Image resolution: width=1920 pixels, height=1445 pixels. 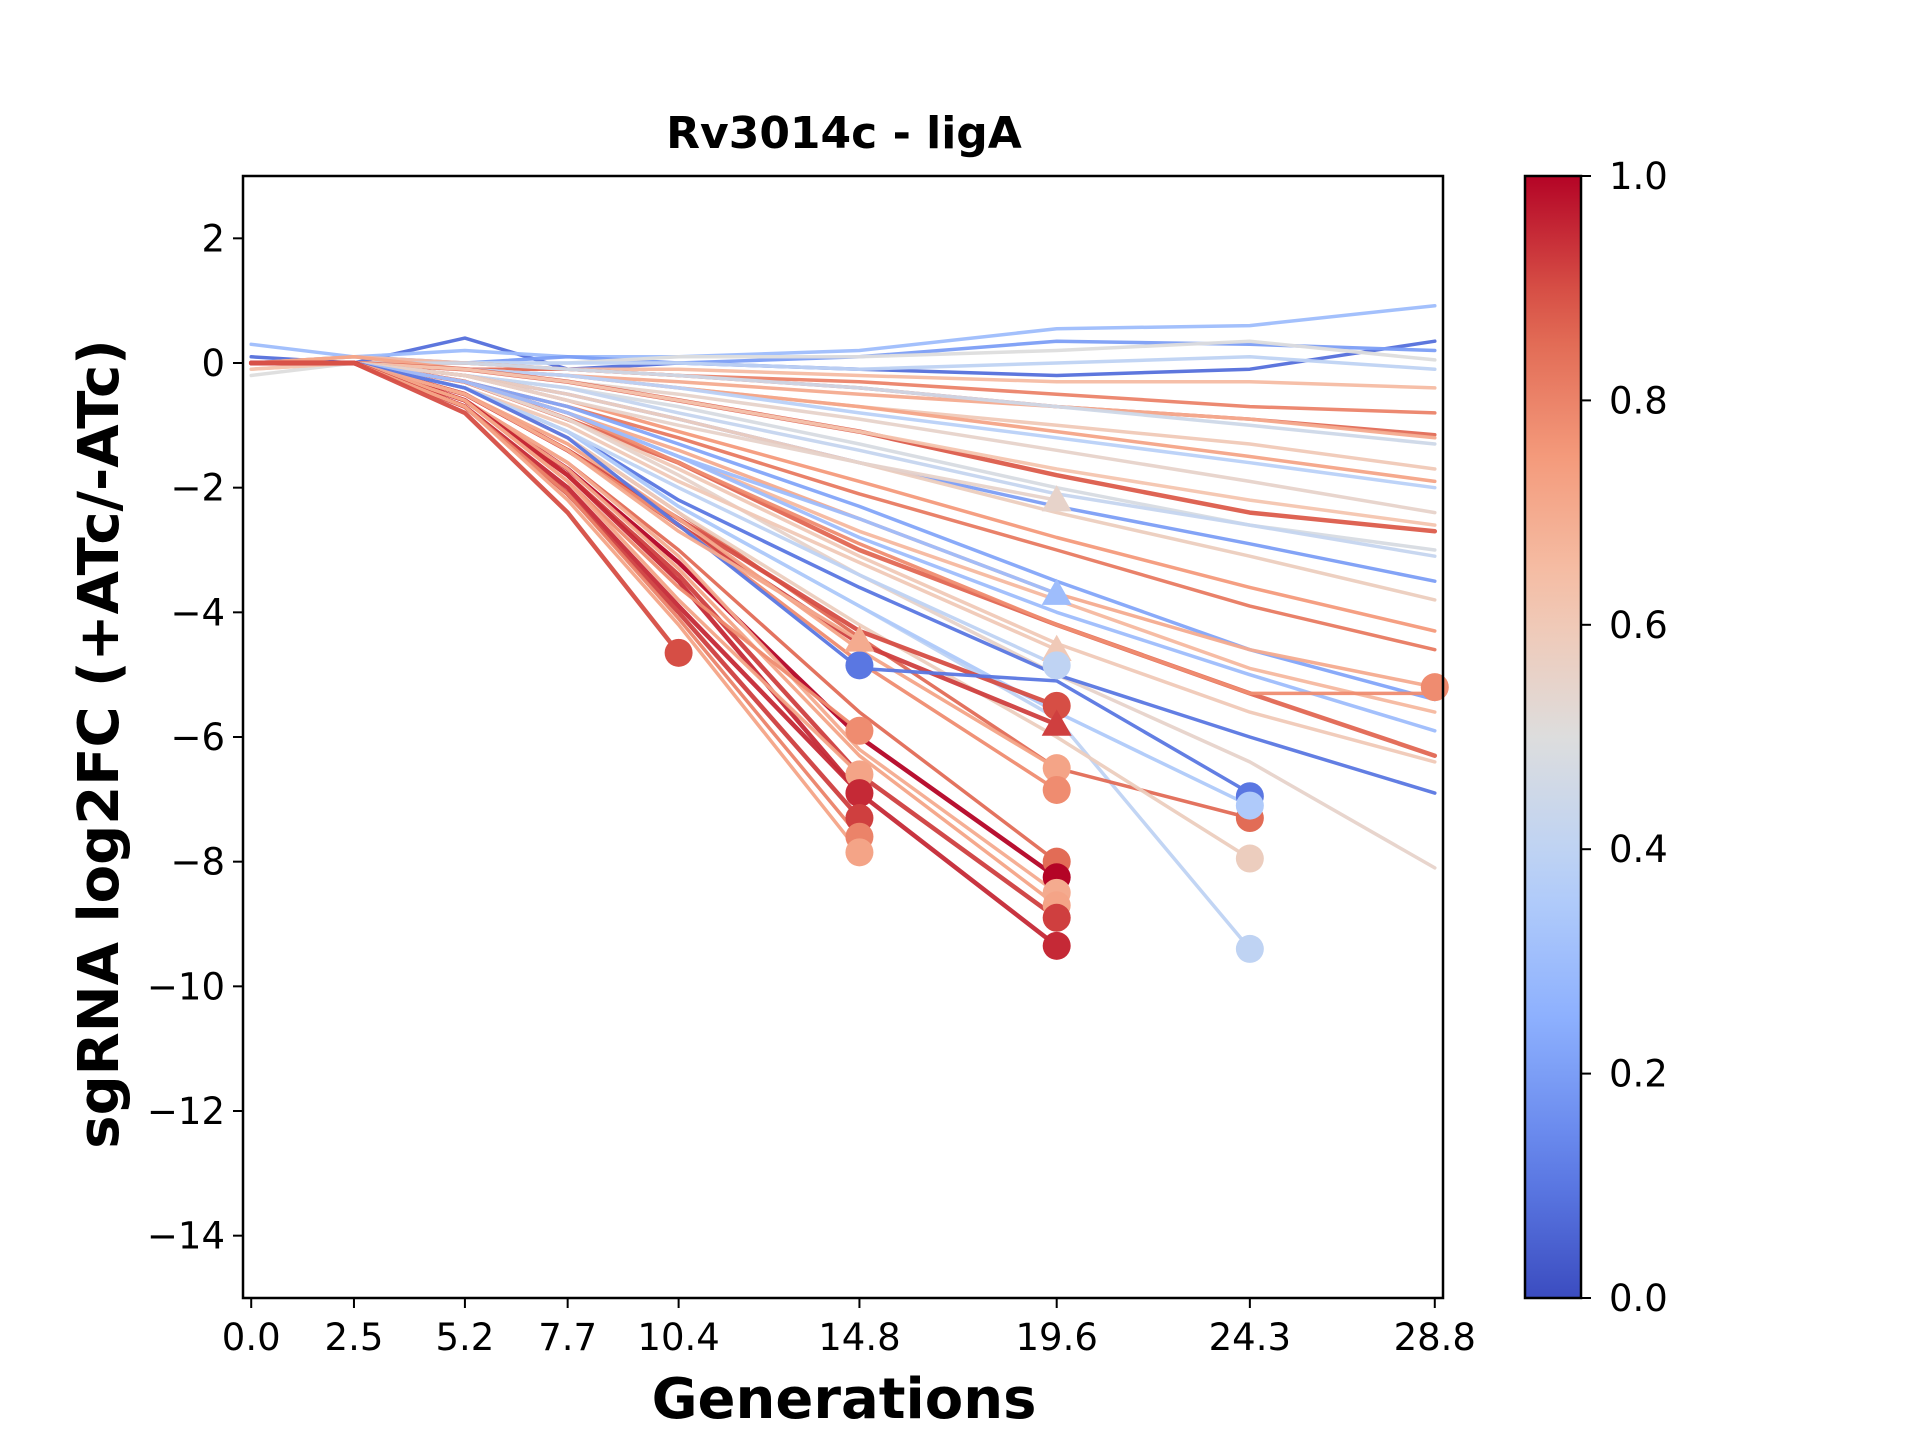 I want to click on y-tick-label: −14, so click(x=186, y=1236).